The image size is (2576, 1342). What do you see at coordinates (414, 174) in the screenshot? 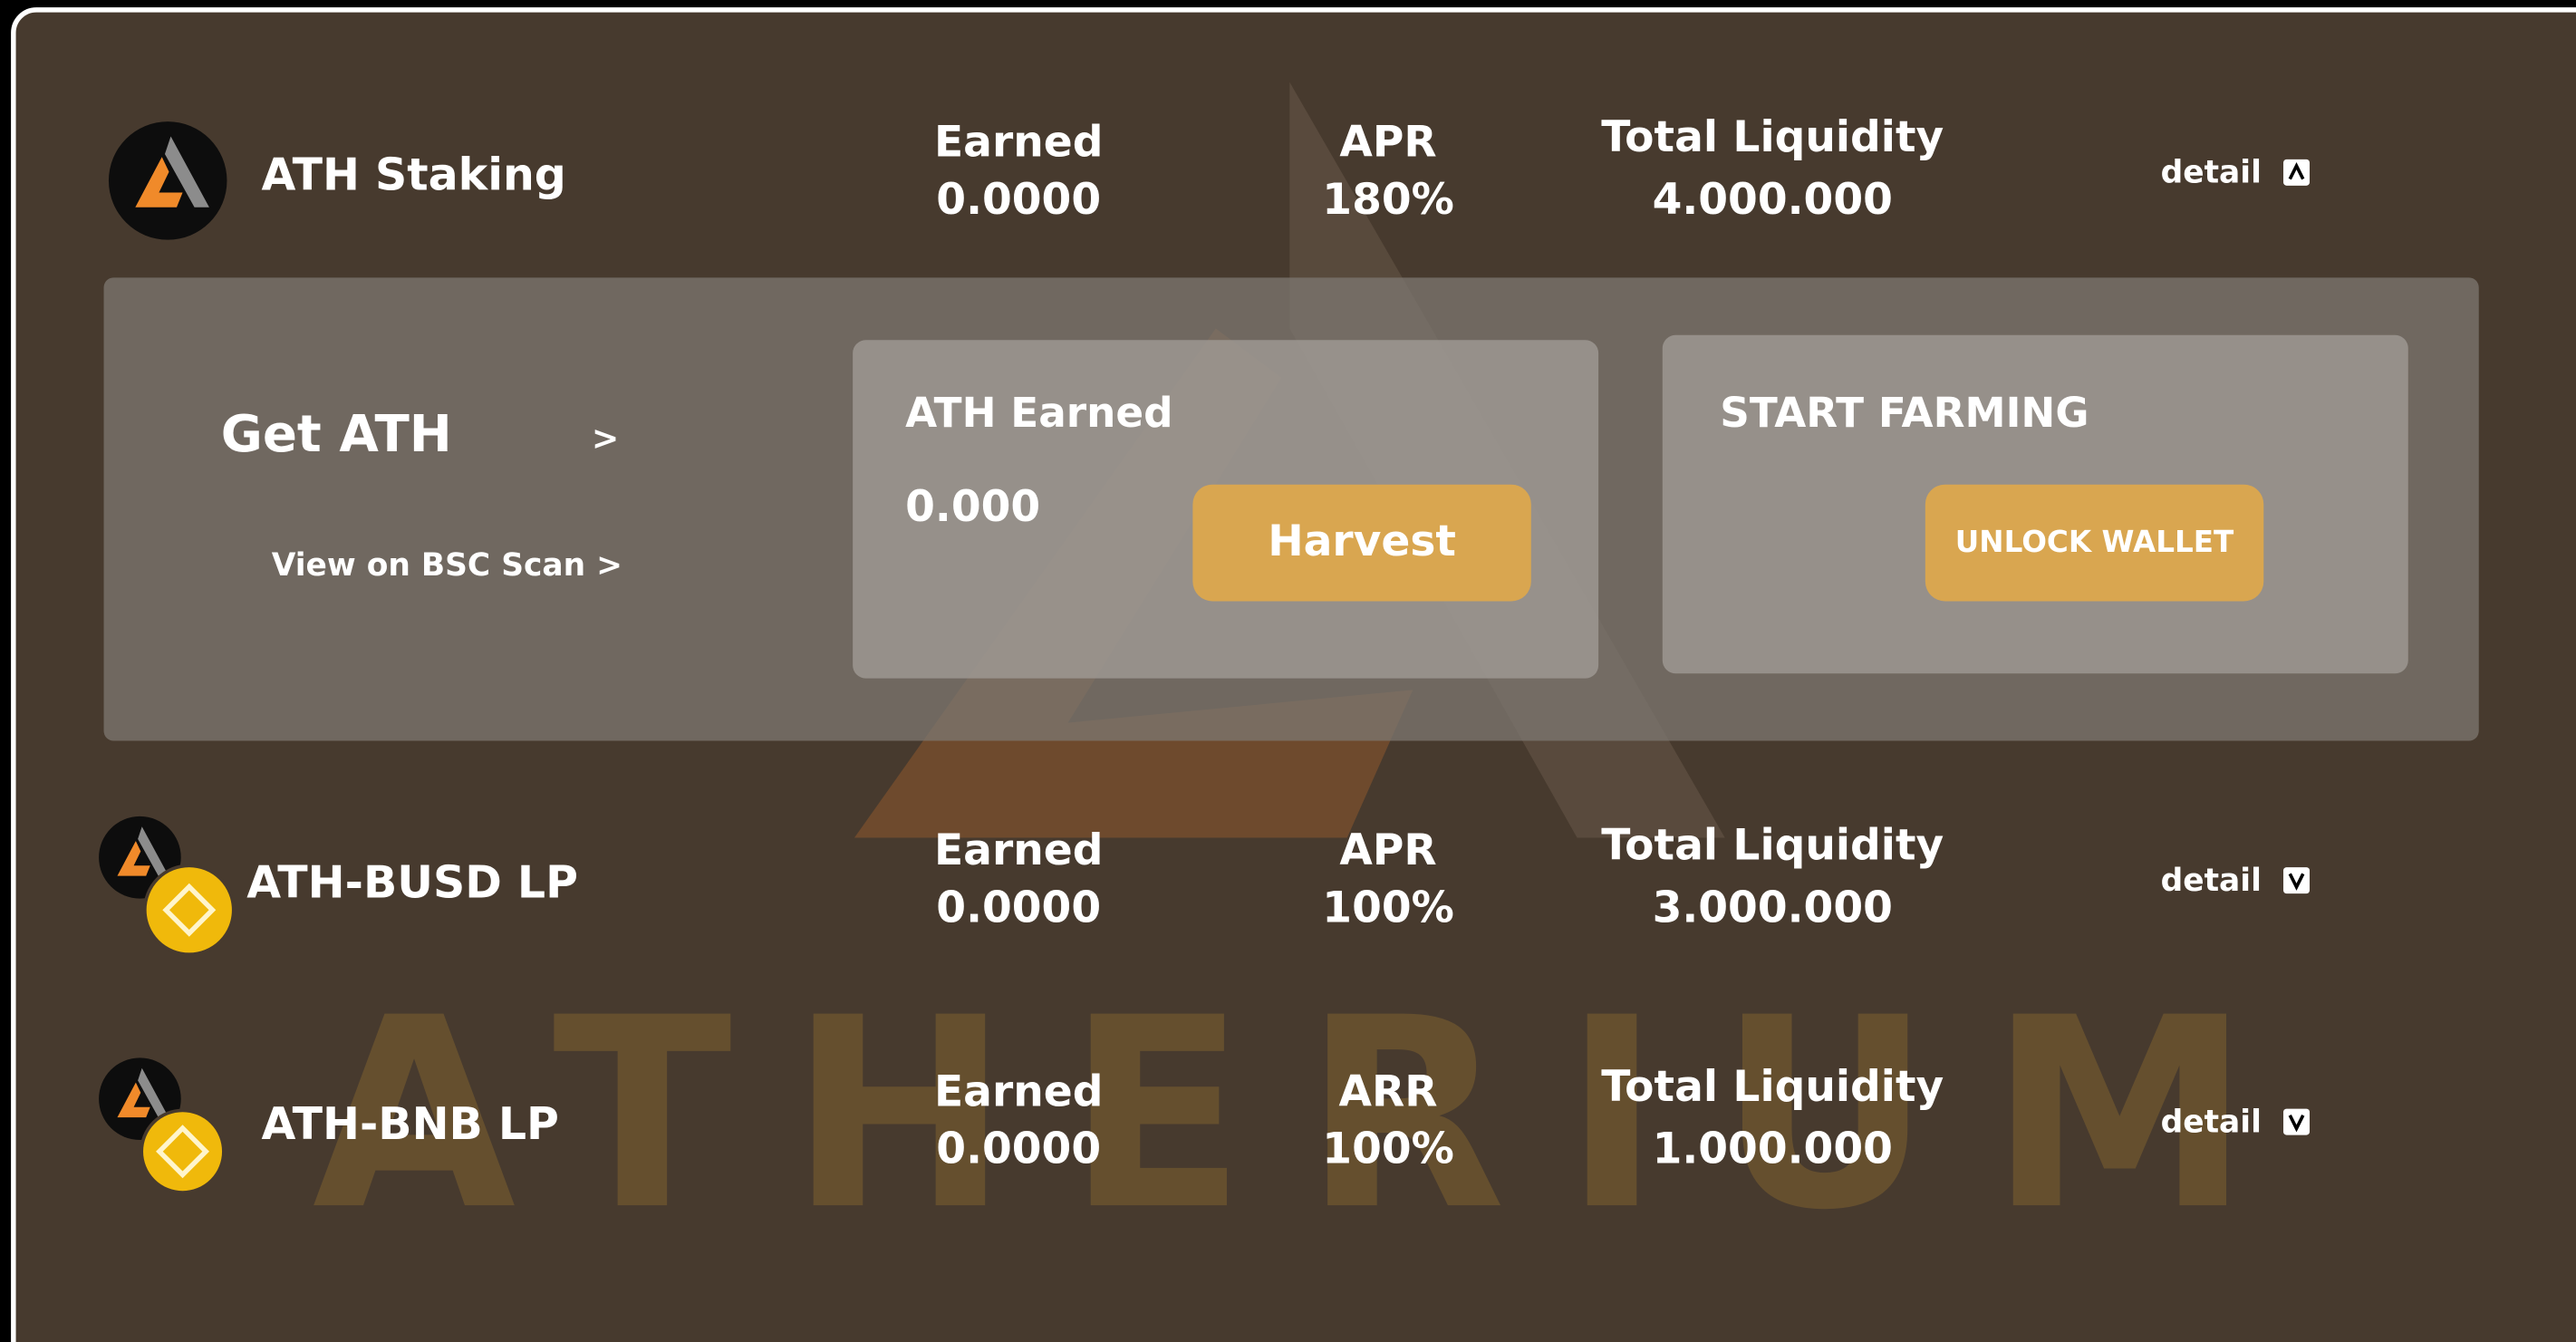
I see `farm-name: ATH Staking` at bounding box center [414, 174].